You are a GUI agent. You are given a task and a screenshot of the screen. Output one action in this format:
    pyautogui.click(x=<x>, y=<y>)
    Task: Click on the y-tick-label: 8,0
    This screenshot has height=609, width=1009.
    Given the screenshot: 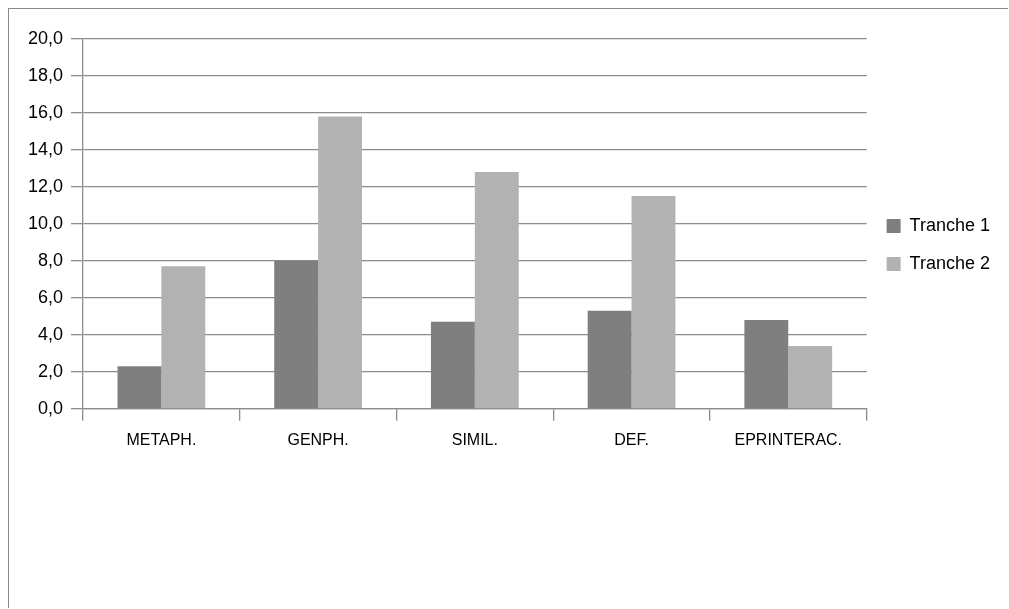 What is the action you would take?
    pyautogui.click(x=51, y=259)
    